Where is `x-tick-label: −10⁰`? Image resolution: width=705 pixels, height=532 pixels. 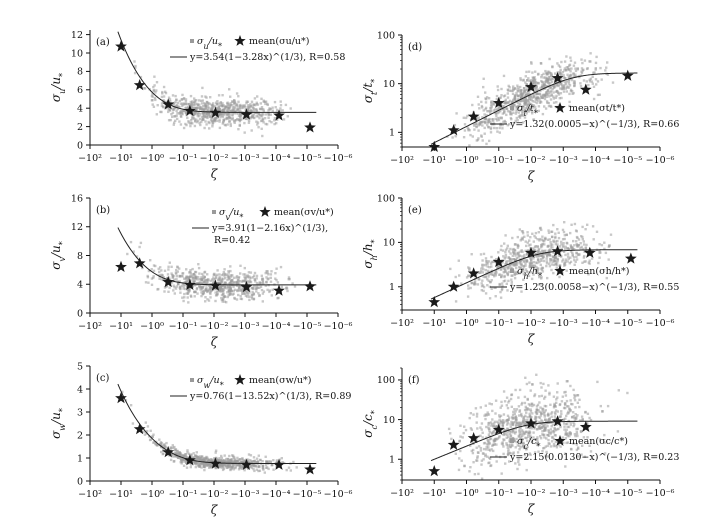
x-tick-label: −10⁰ is located at coordinates (467, 160).